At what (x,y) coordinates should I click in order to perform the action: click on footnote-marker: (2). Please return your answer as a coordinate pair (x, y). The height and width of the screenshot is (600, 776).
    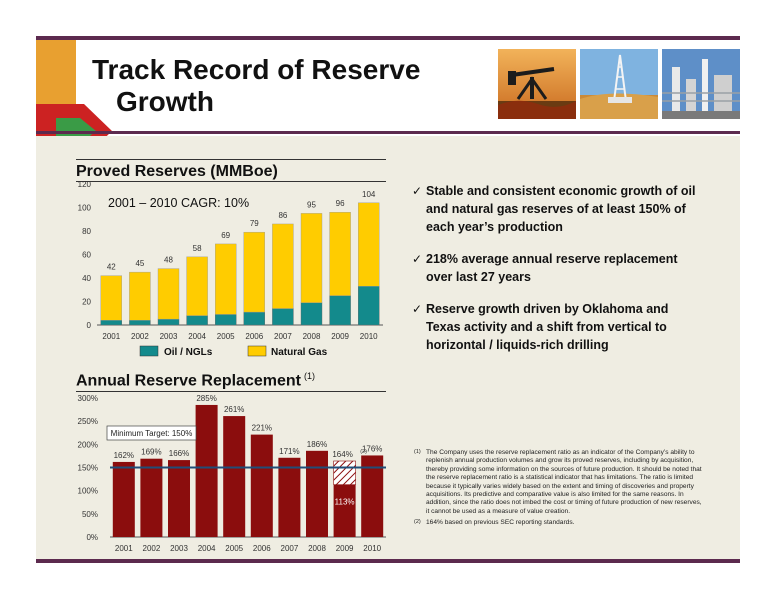
    Looking at the image, I should click on (363, 452).